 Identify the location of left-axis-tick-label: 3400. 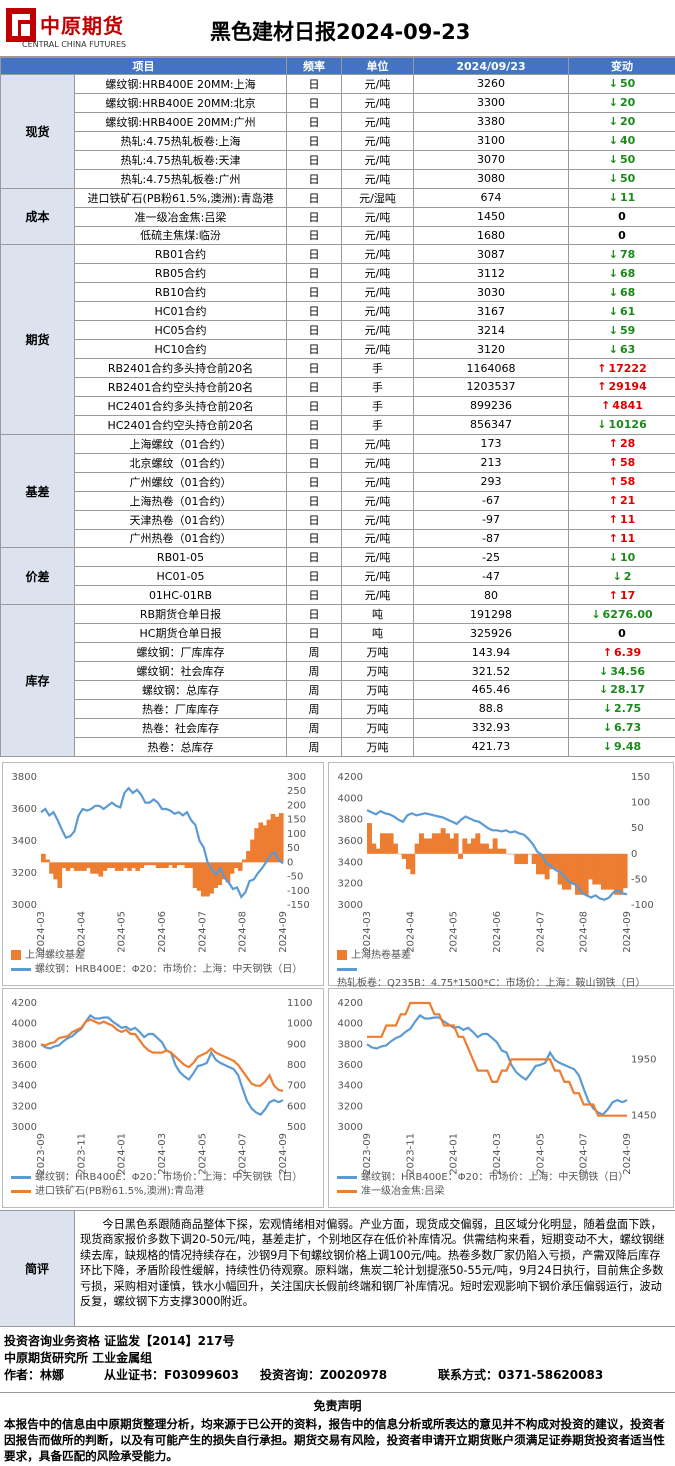
(24, 1086).